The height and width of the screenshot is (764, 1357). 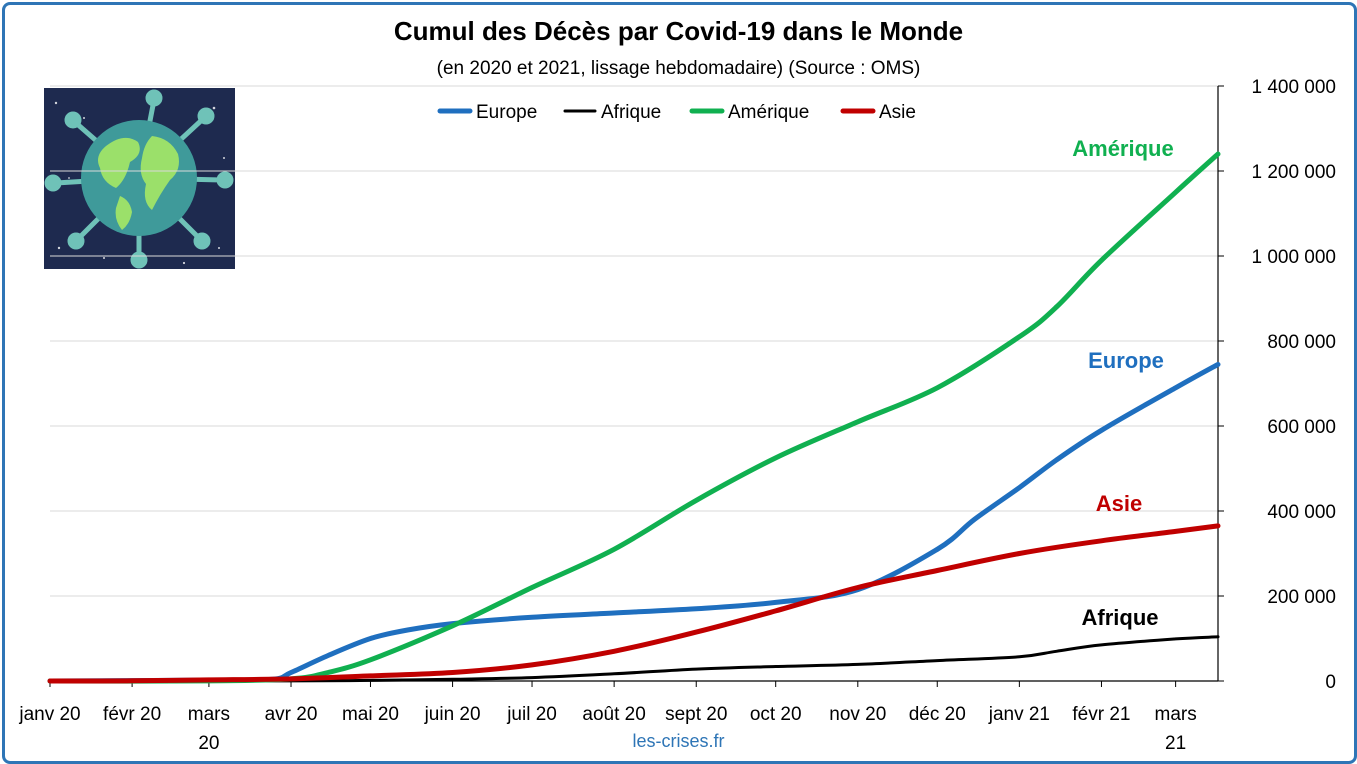 What do you see at coordinates (1019, 714) in the screenshot?
I see `x-tick-label: janv 21` at bounding box center [1019, 714].